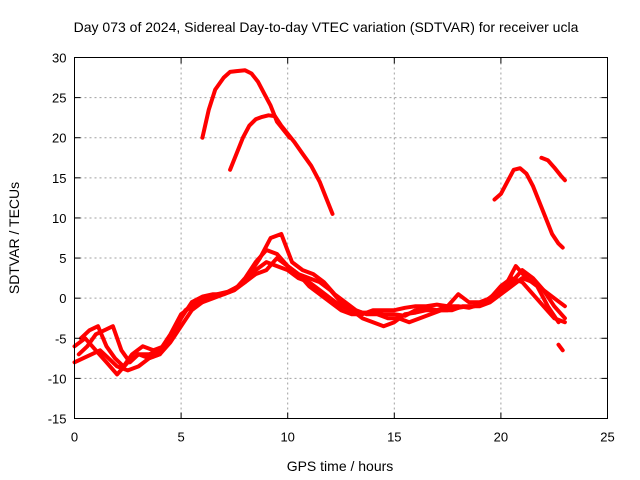 The image size is (640, 480). I want to click on y-tick-label: 5, so click(62, 258).